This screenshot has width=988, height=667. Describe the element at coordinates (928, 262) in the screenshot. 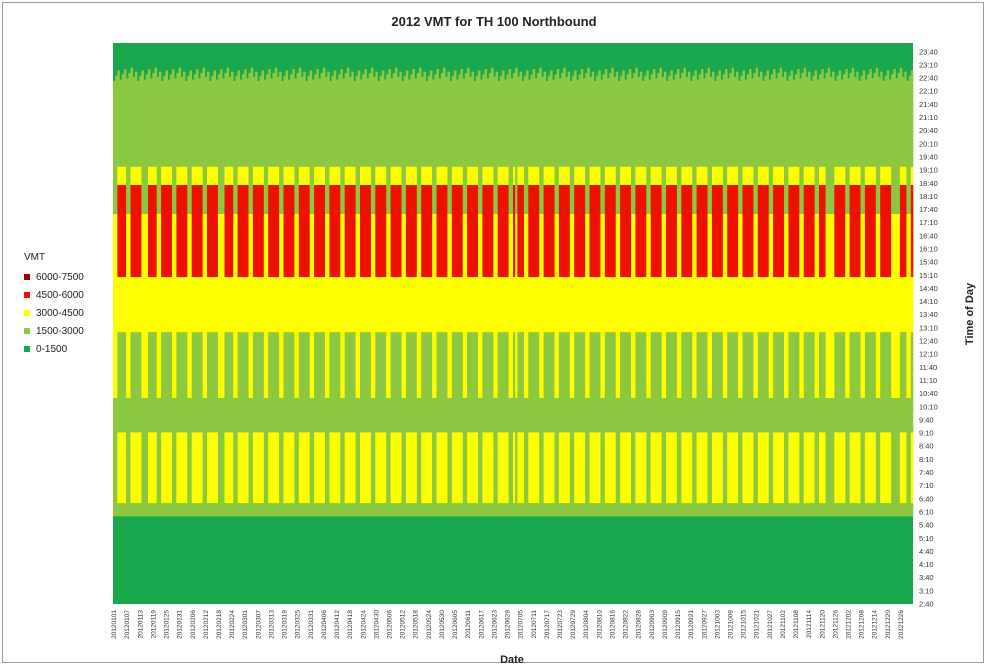

I see `y-tick-label: 15:40` at that location.